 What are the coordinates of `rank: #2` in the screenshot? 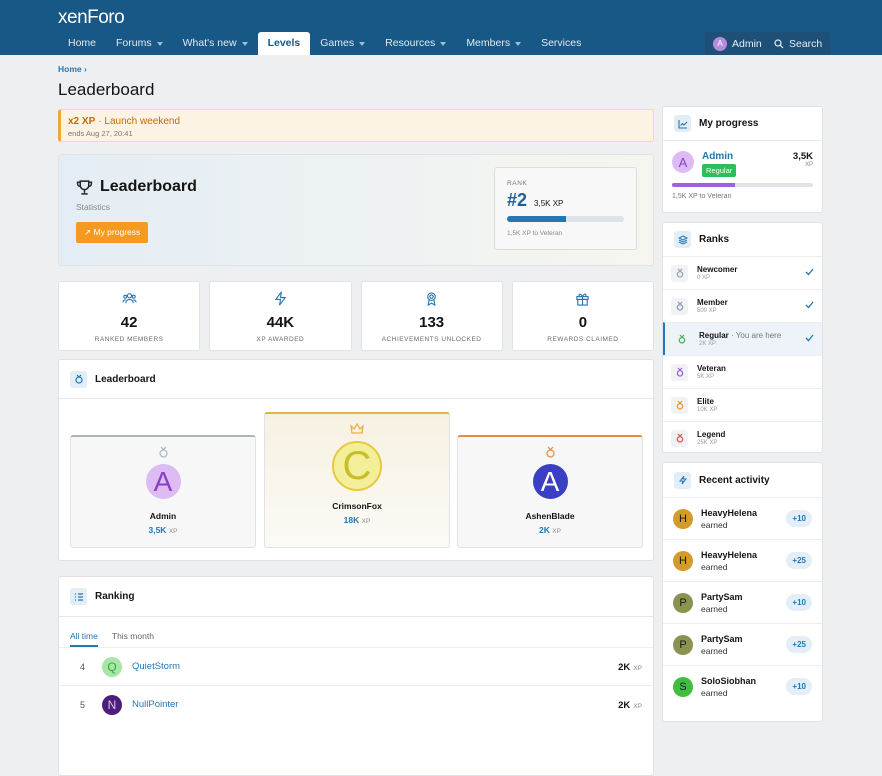 It's located at (517, 200).